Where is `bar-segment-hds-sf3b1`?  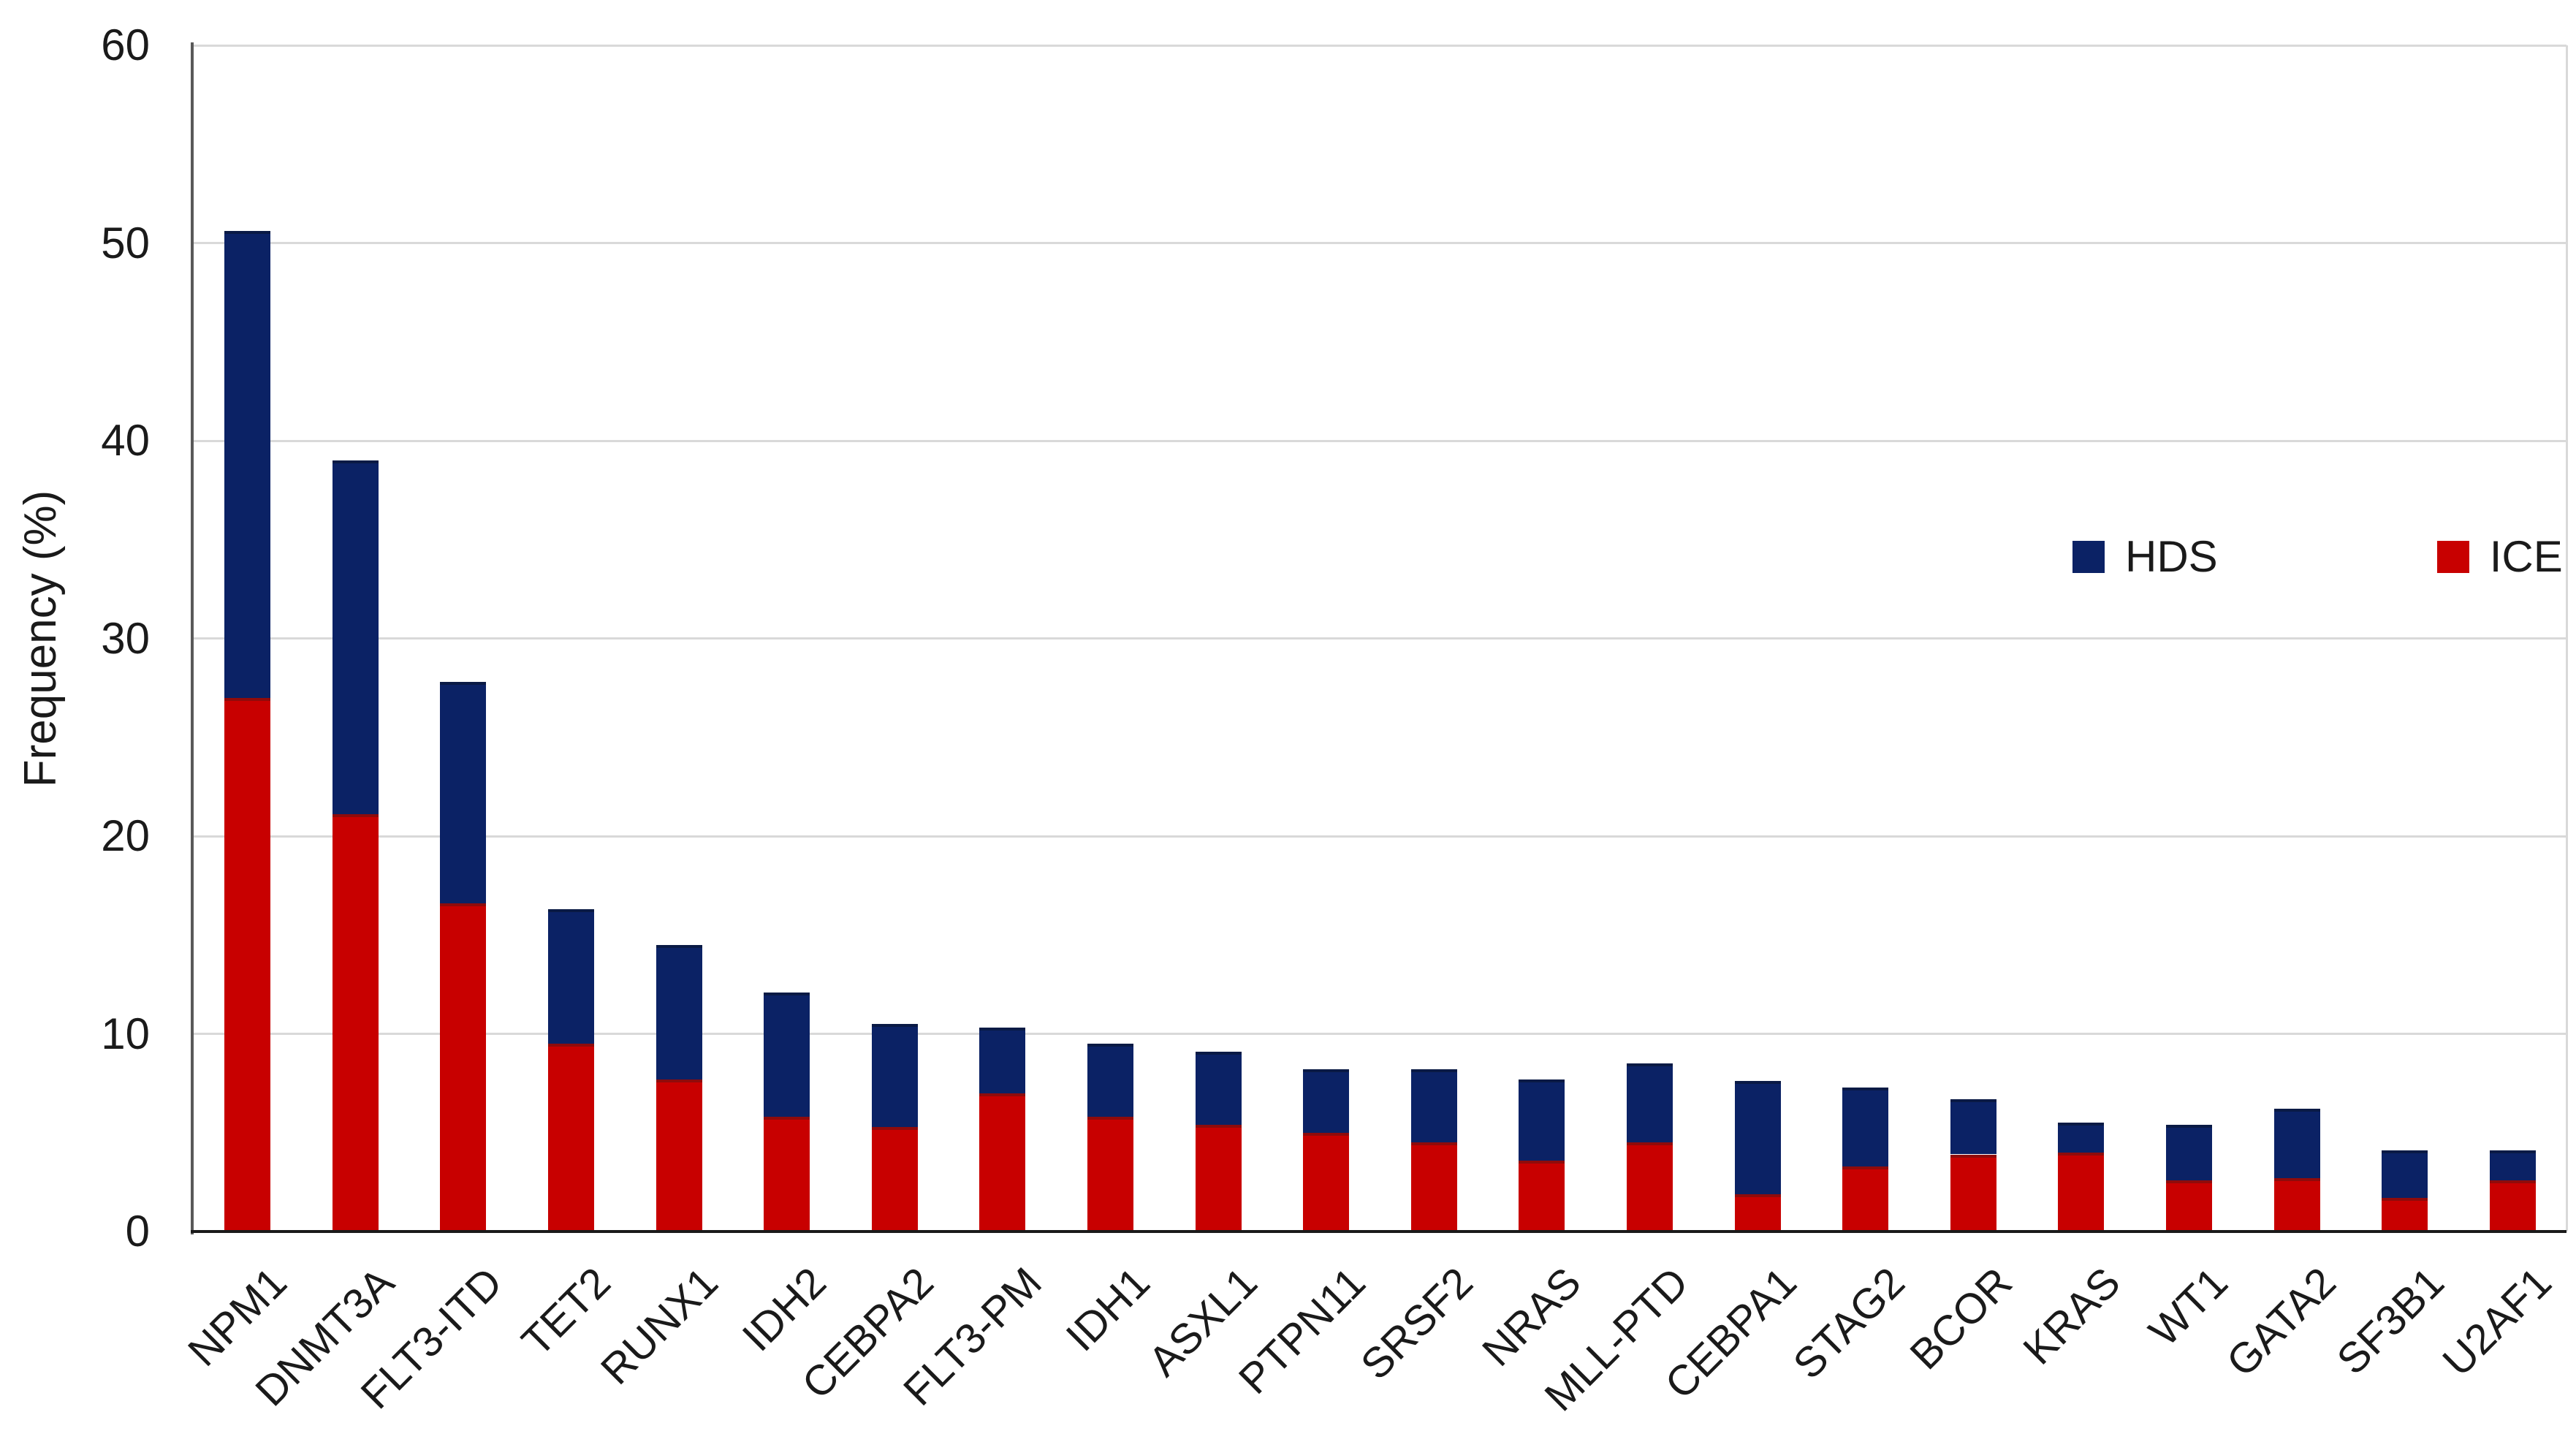
bar-segment-hds-sf3b1 is located at coordinates (2405, 1174).